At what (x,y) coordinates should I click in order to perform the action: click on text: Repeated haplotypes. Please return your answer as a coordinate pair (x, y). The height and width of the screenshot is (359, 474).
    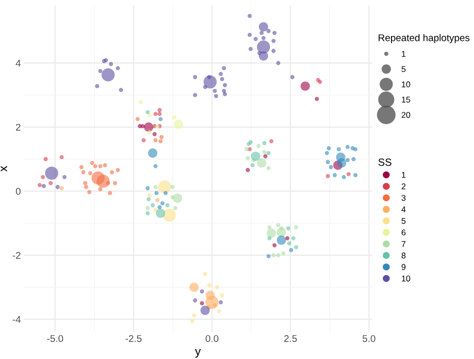
    Looking at the image, I should click on (424, 39).